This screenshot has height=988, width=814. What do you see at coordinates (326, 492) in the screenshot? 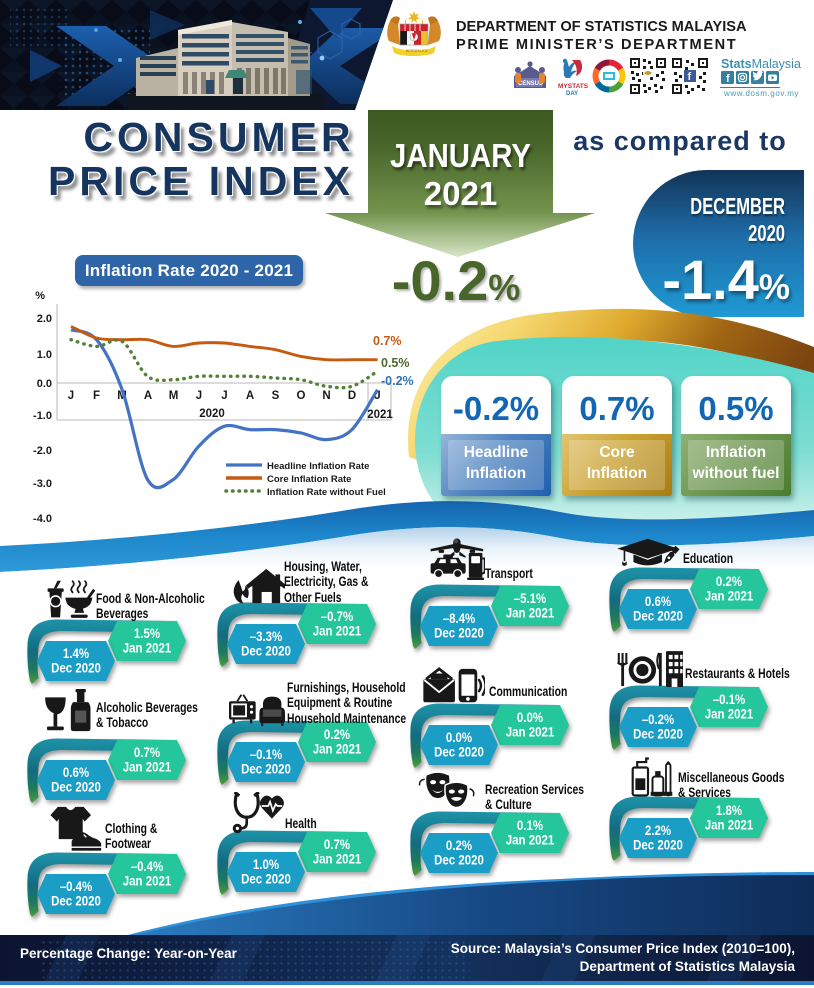
I see `svg-text: Inflation Rate without Fuel` at bounding box center [326, 492].